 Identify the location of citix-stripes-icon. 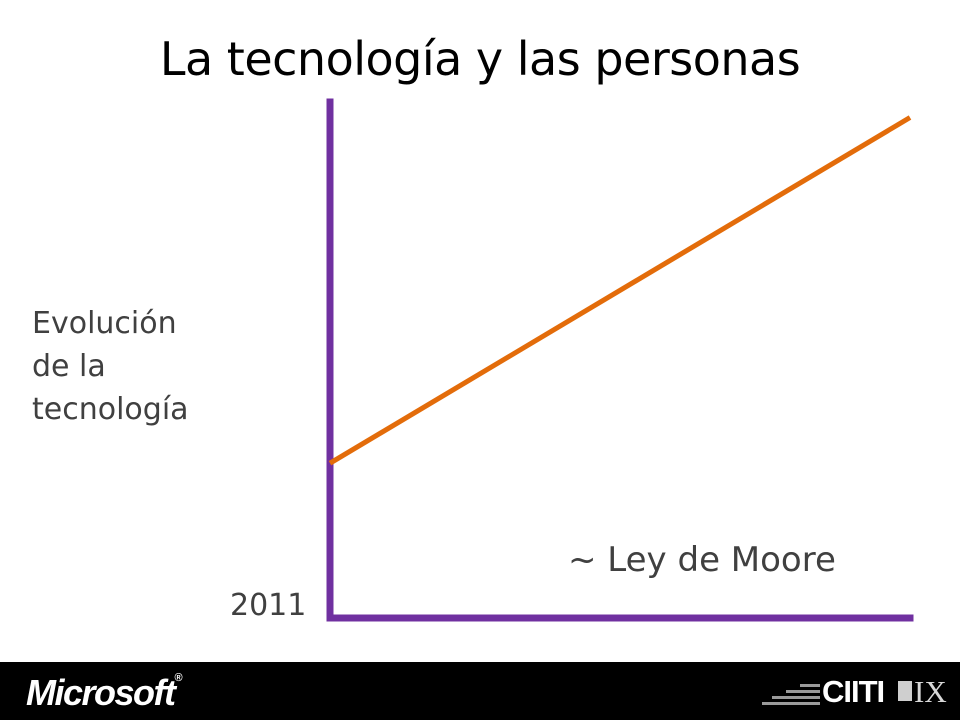
(790, 692).